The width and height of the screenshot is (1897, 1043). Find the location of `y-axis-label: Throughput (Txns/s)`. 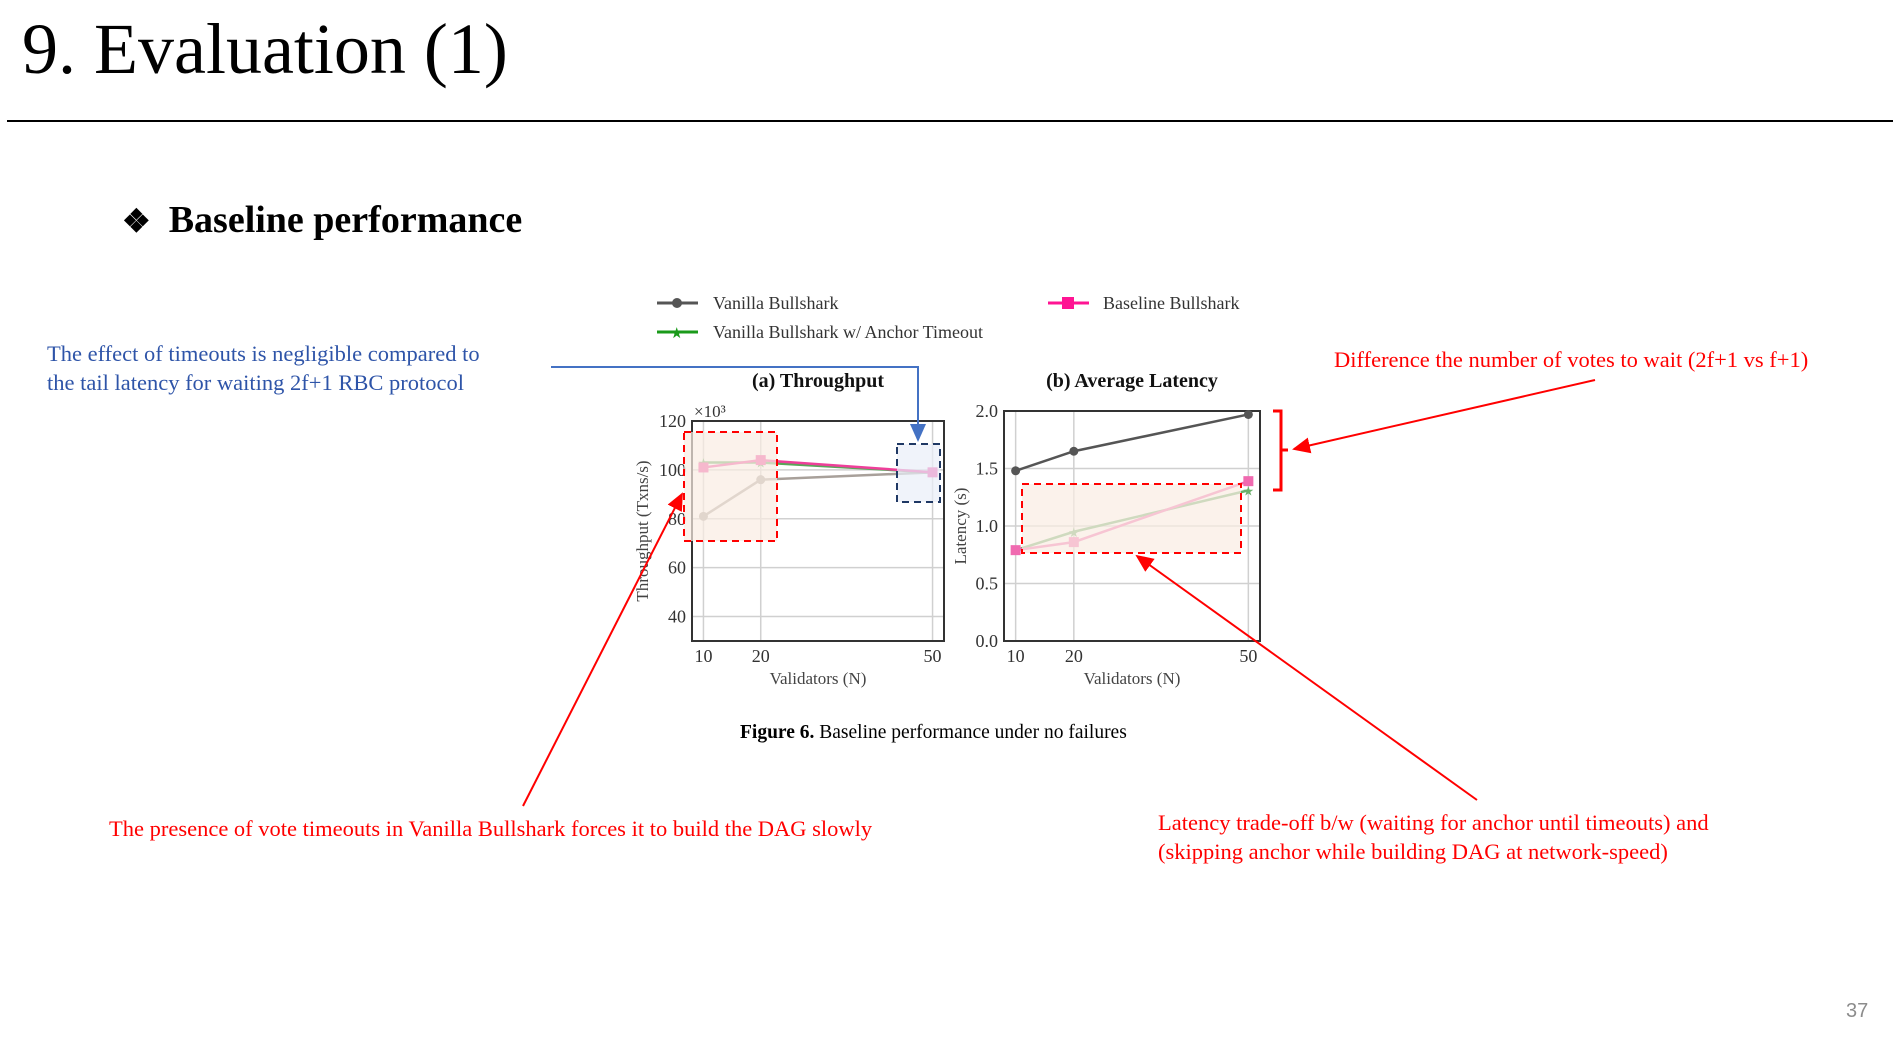

y-axis-label: Throughput (Txns/s) is located at coordinates (642, 530).